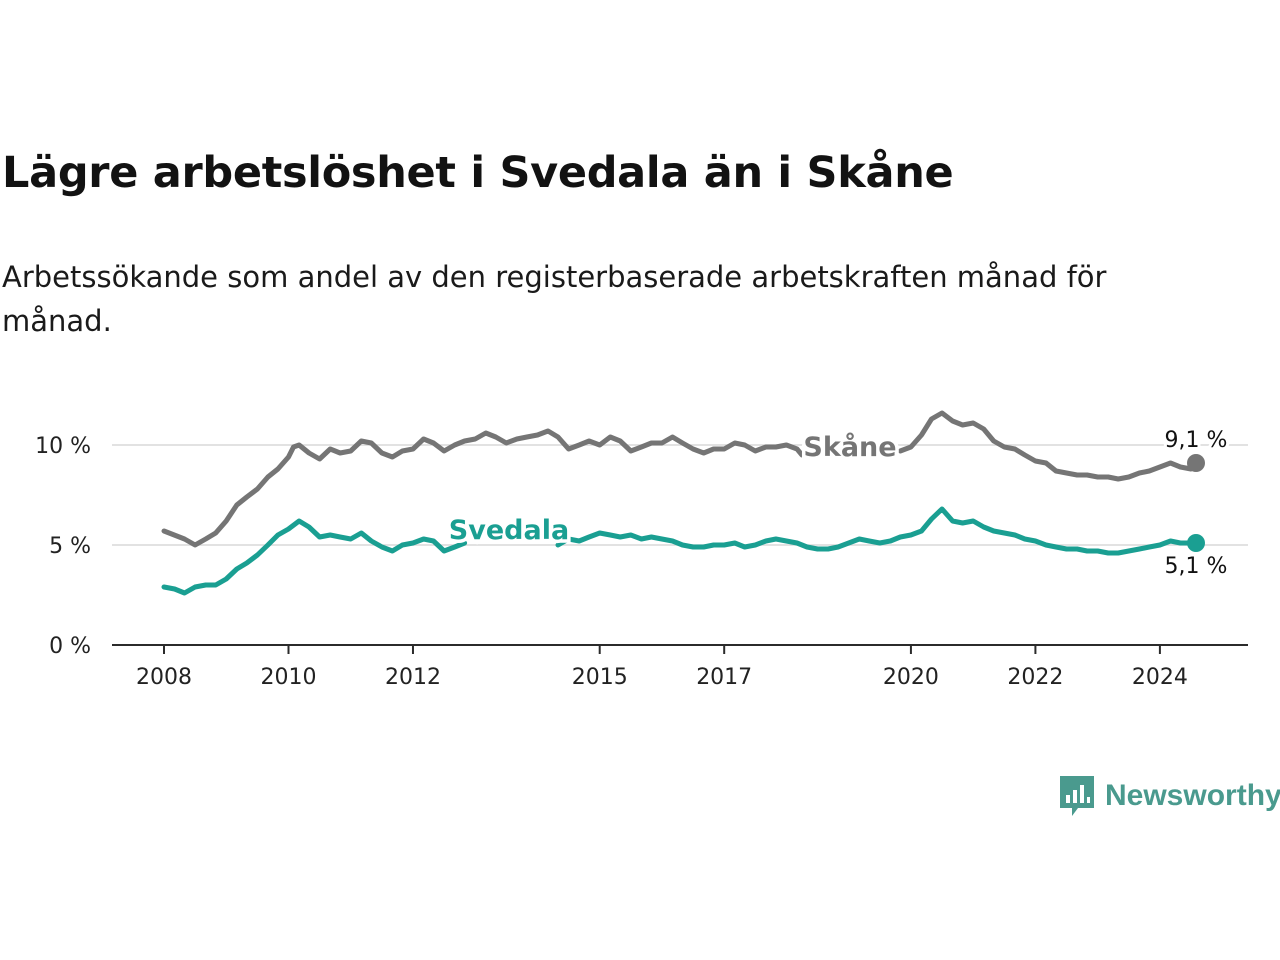 The height and width of the screenshot is (960, 1280). What do you see at coordinates (70, 646) in the screenshot?
I see `y-tick-label: 0 %` at bounding box center [70, 646].